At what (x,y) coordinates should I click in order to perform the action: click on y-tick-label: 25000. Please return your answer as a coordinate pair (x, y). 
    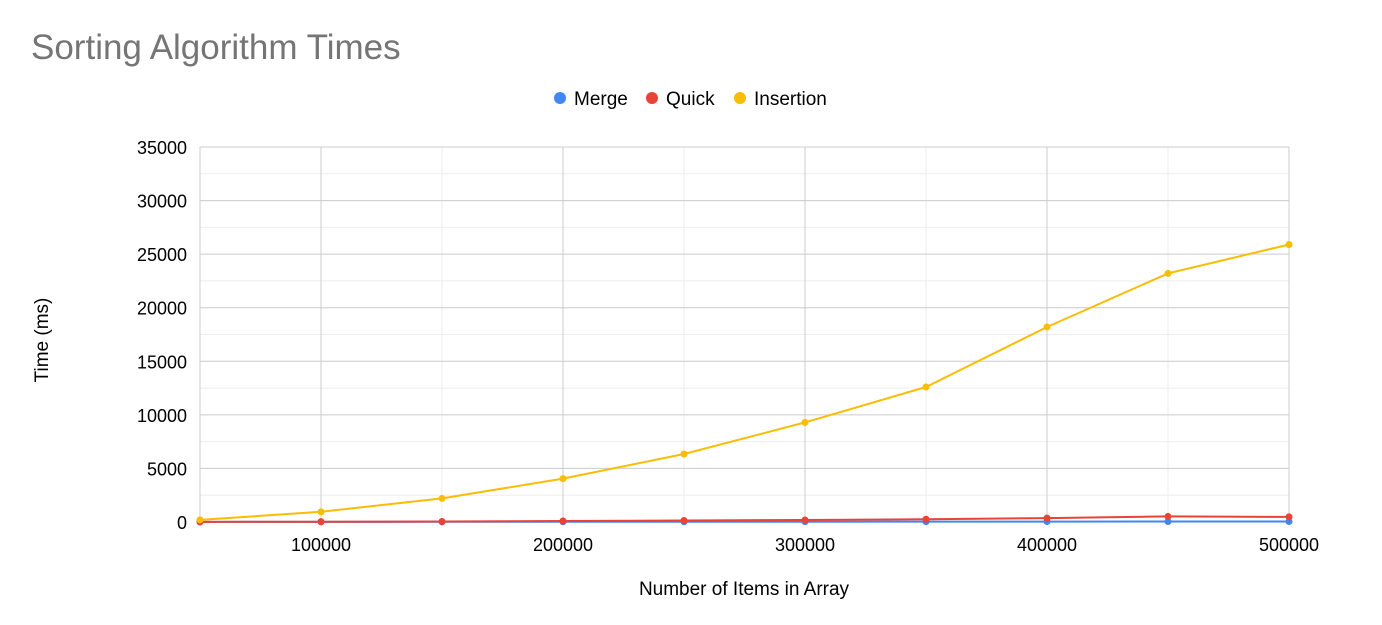
    Looking at the image, I should click on (162, 255).